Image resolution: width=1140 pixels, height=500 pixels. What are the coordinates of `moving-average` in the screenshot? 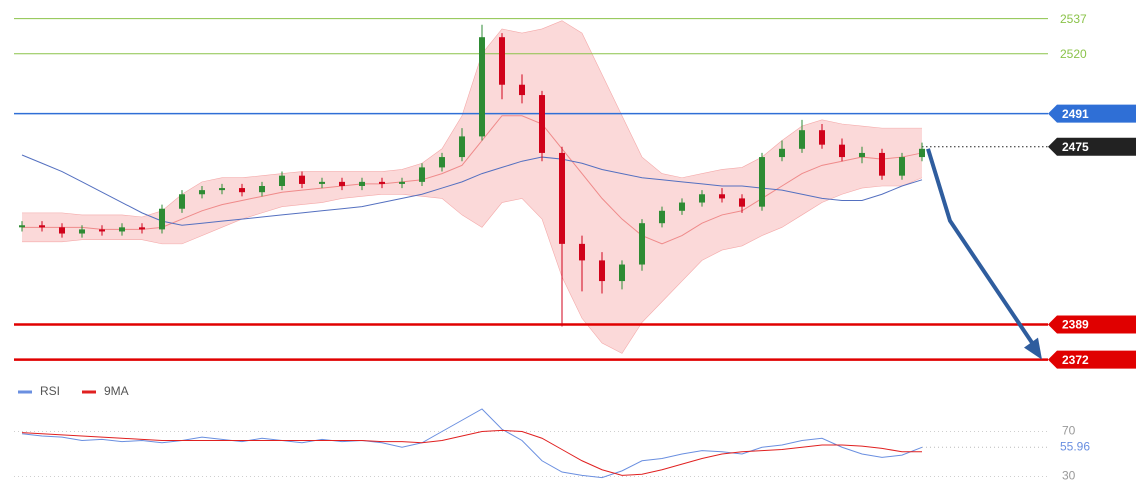 It's located at (472, 190).